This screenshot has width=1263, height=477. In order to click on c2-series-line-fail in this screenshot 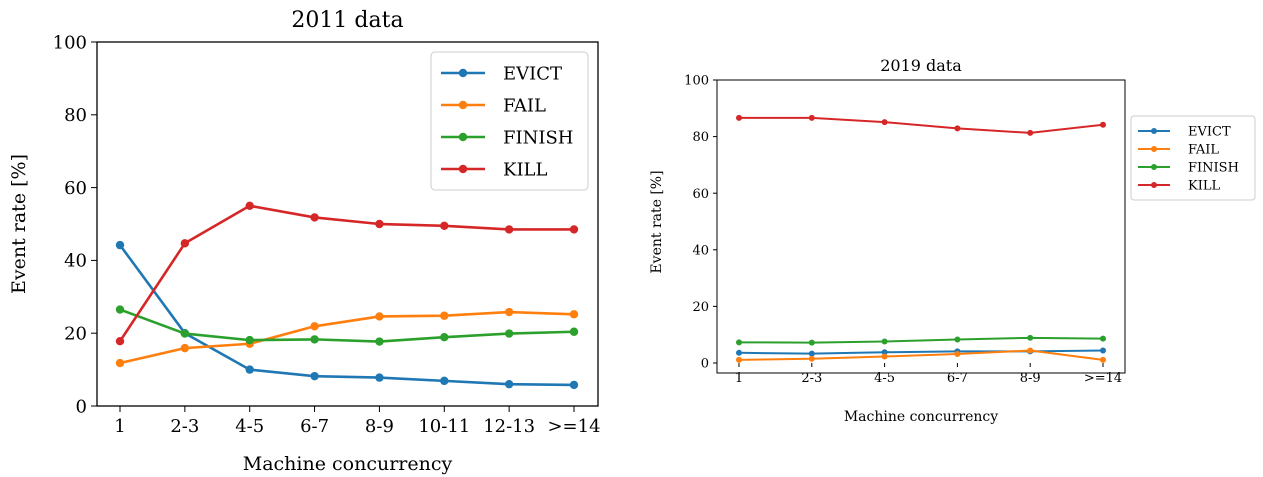, I will do `click(921, 355)`.